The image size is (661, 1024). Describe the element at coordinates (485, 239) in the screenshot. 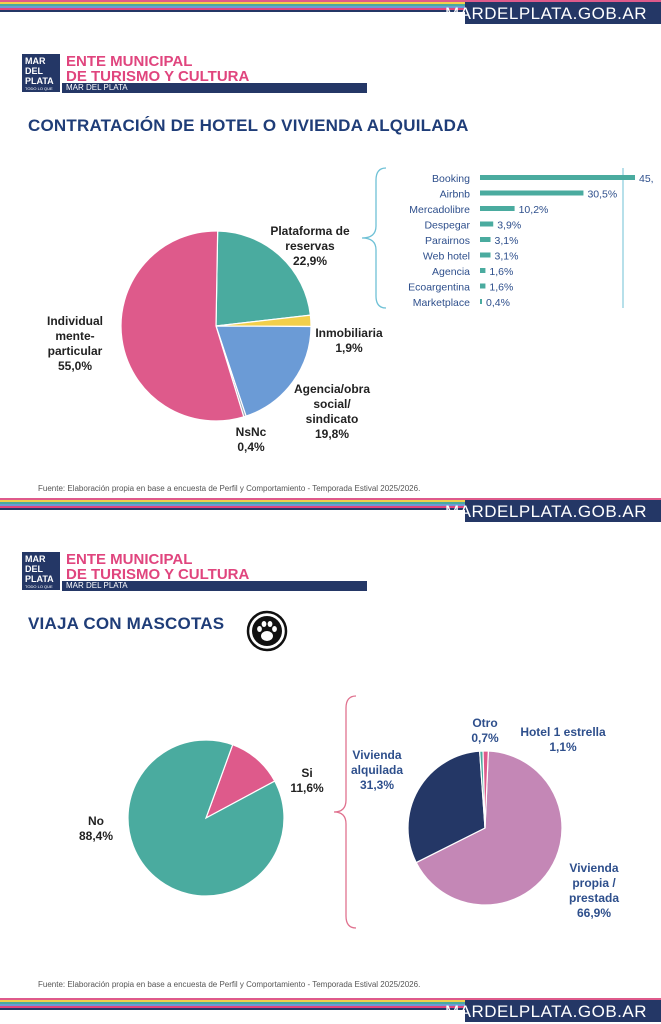

I see `bar-parairnos` at that location.